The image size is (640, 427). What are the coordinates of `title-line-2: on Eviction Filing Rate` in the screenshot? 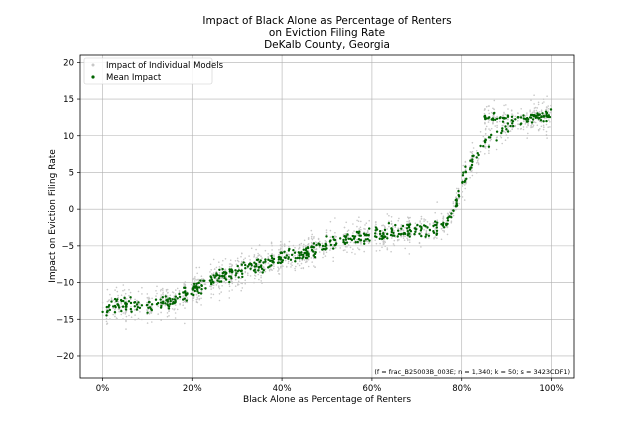 It's located at (327, 33).